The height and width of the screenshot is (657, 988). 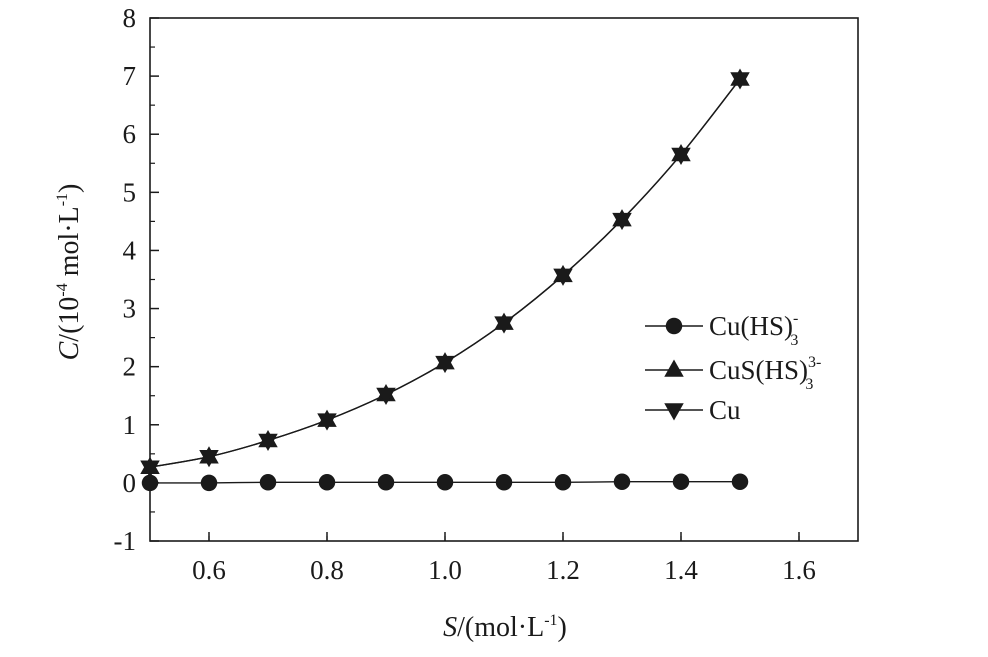 I want to click on legend-label-sup: 3-, so click(x=814, y=362).